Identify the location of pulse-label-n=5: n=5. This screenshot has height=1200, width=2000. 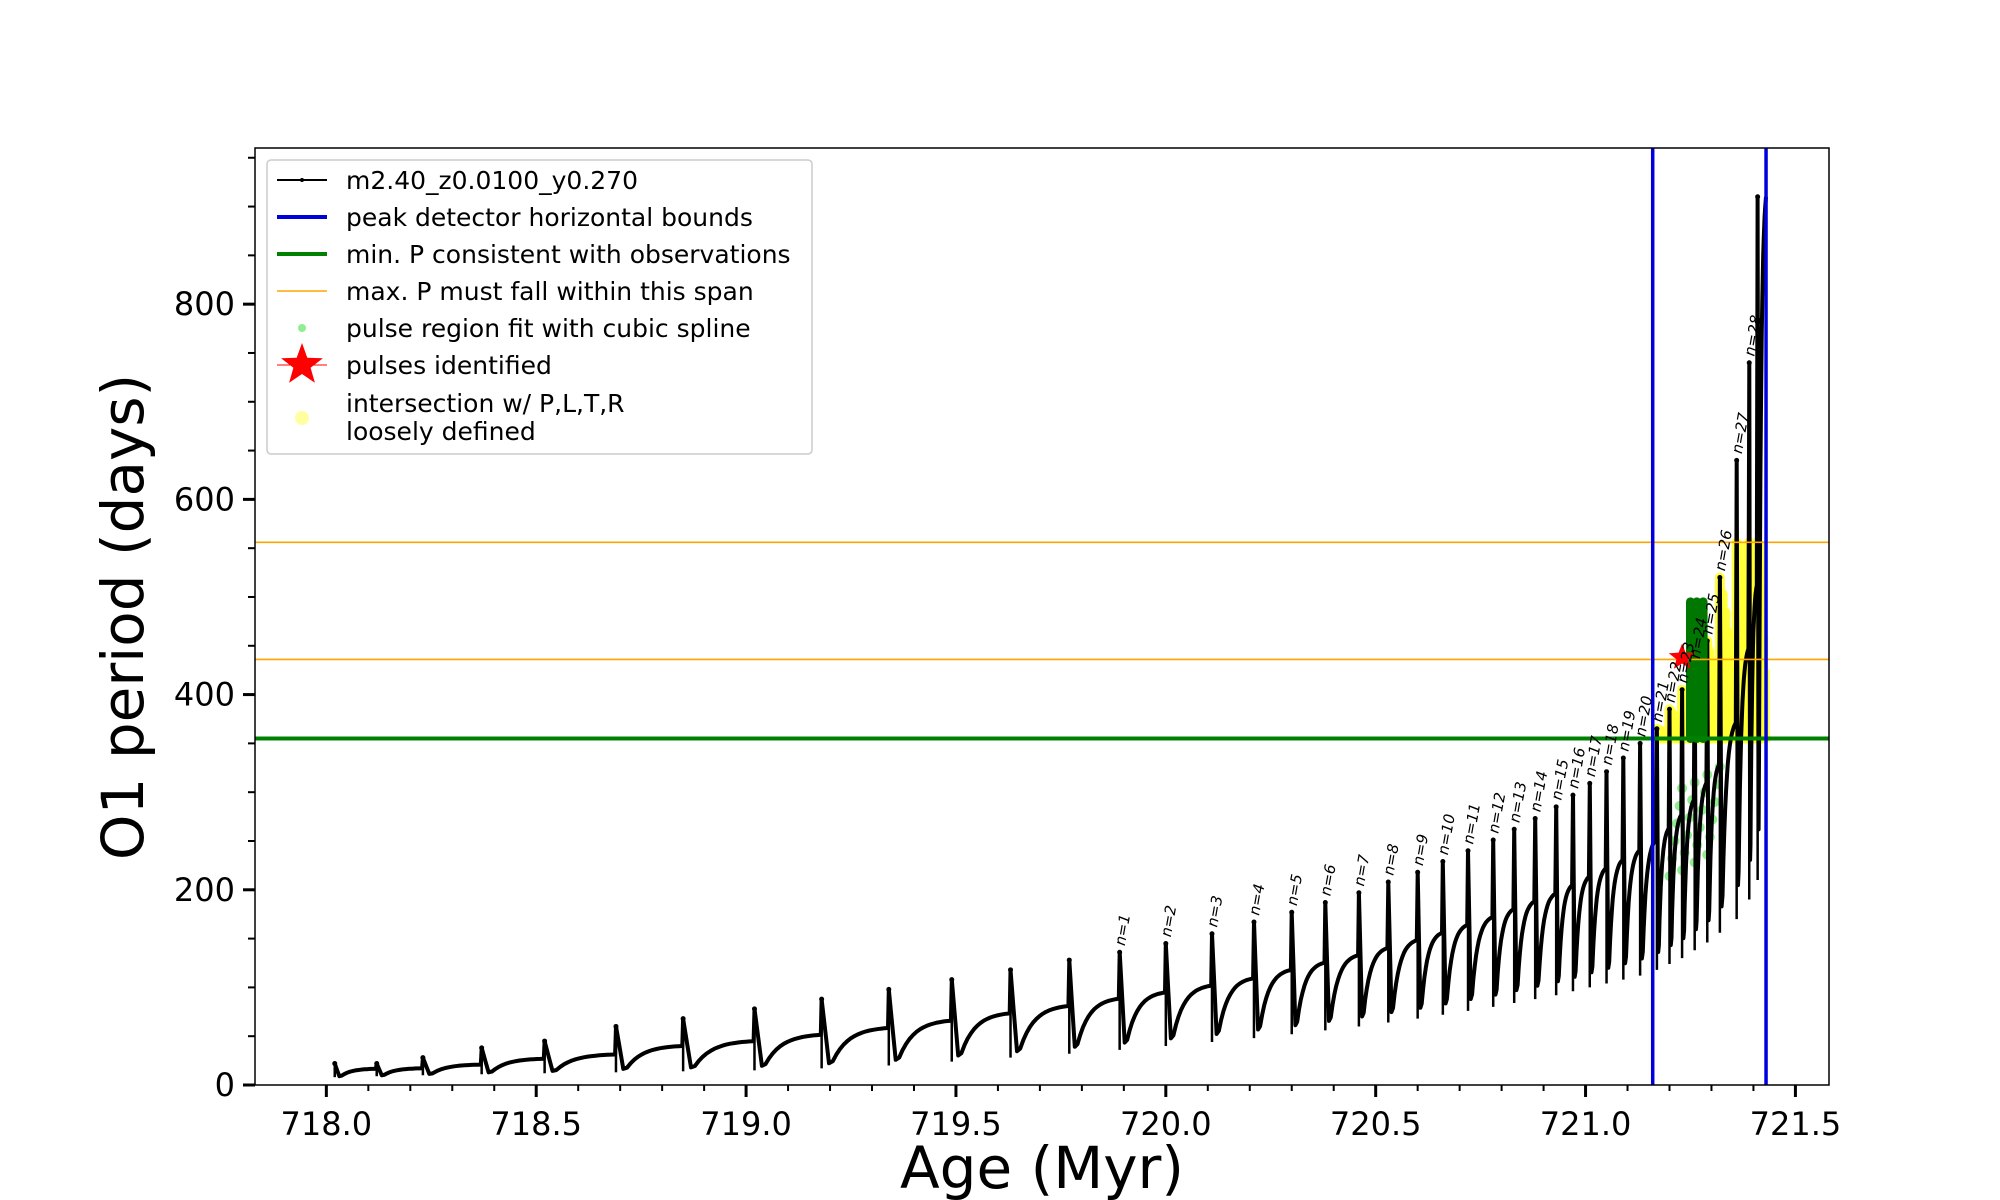
(1294, 890).